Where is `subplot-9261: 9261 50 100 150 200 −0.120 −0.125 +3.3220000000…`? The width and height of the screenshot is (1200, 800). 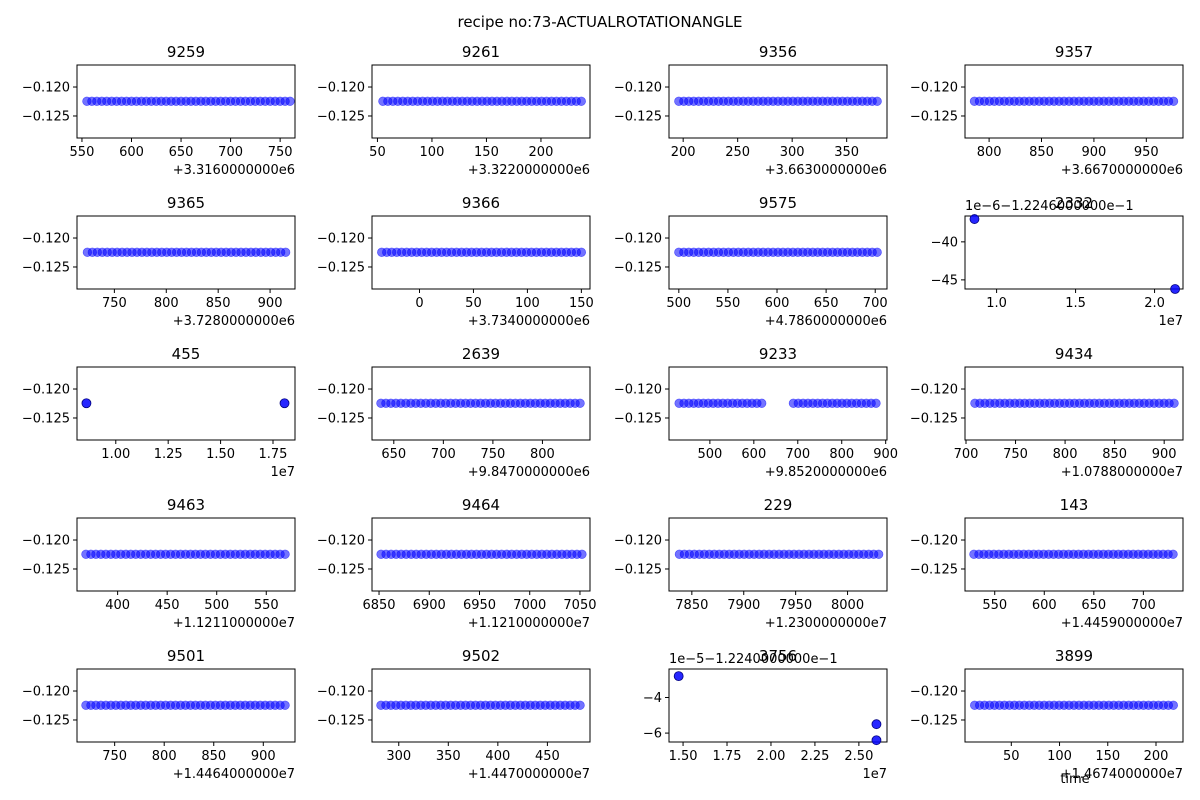
subplot-9261: 9261 50 100 150 200 −0.120 −0.125 +3.3220000000… is located at coordinates (454, 110).